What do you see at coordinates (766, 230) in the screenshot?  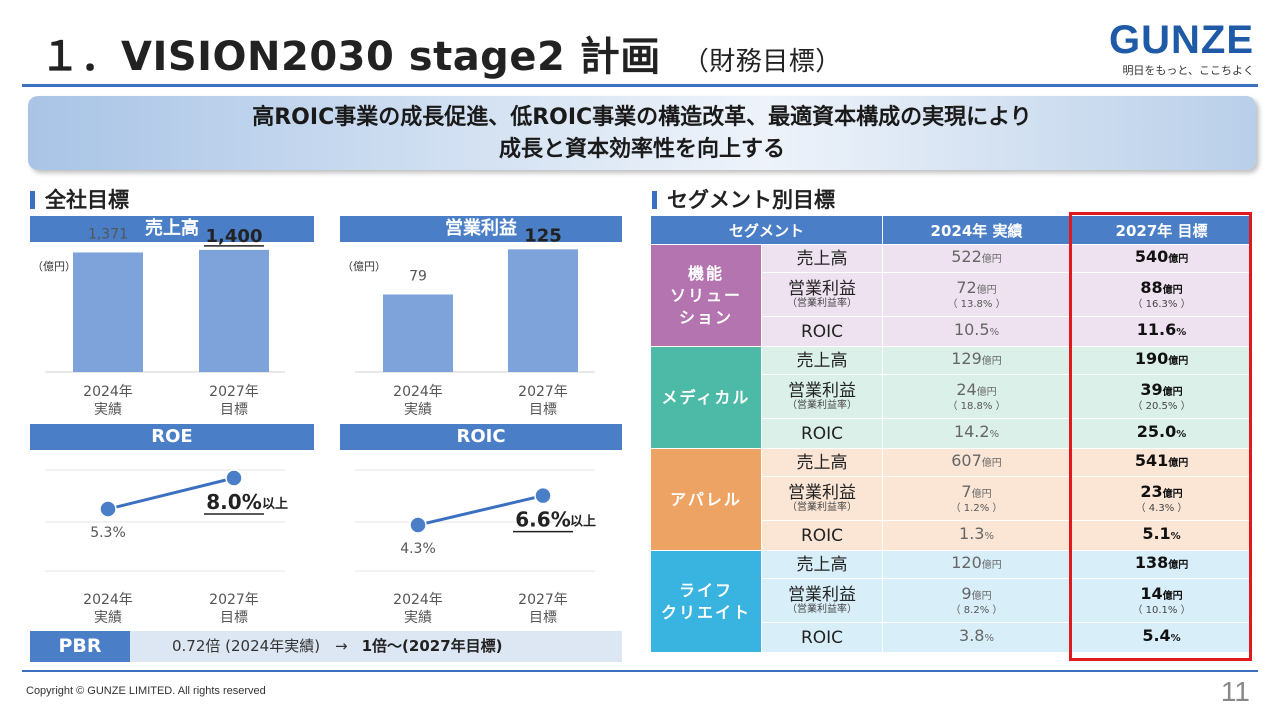 I see `header-segment: セグメント` at bounding box center [766, 230].